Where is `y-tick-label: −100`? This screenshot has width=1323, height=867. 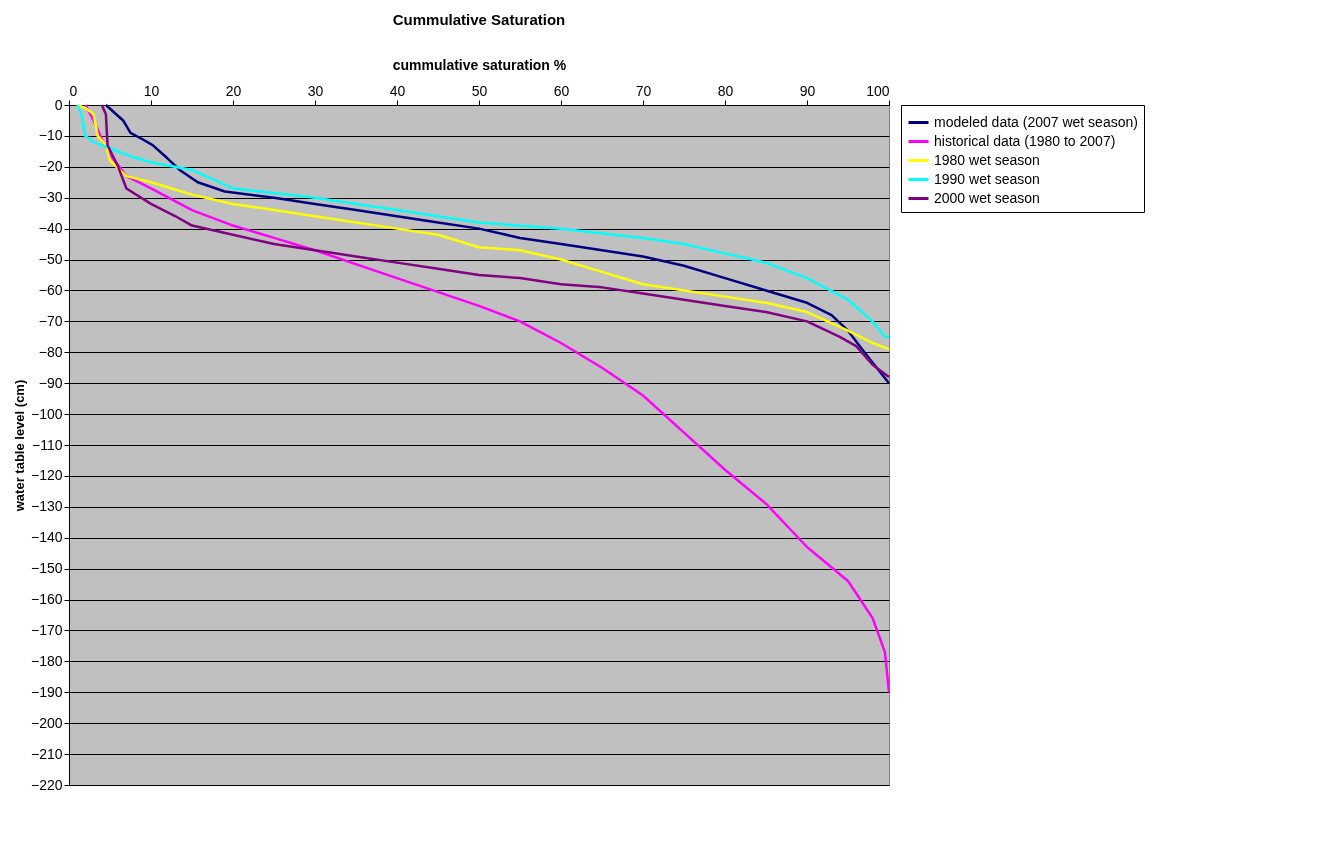 y-tick-label: −100 is located at coordinates (46, 413).